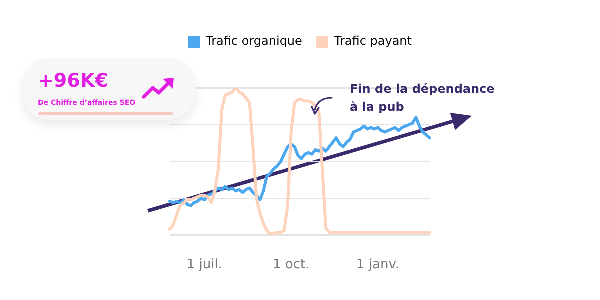  What do you see at coordinates (372, 41) in the screenshot?
I see `legend-label: Trafic payant` at bounding box center [372, 41].